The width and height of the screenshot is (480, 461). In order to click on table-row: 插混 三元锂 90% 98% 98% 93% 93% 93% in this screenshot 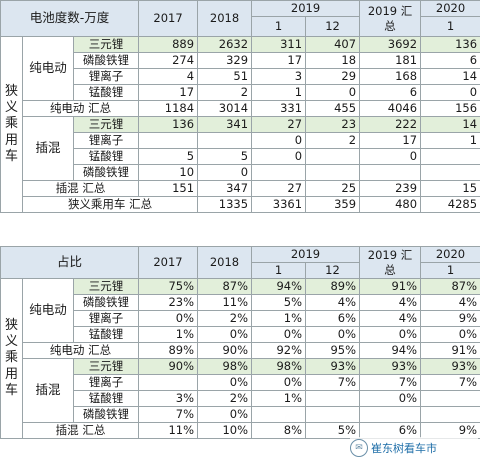, I will do `click(240, 390)`.